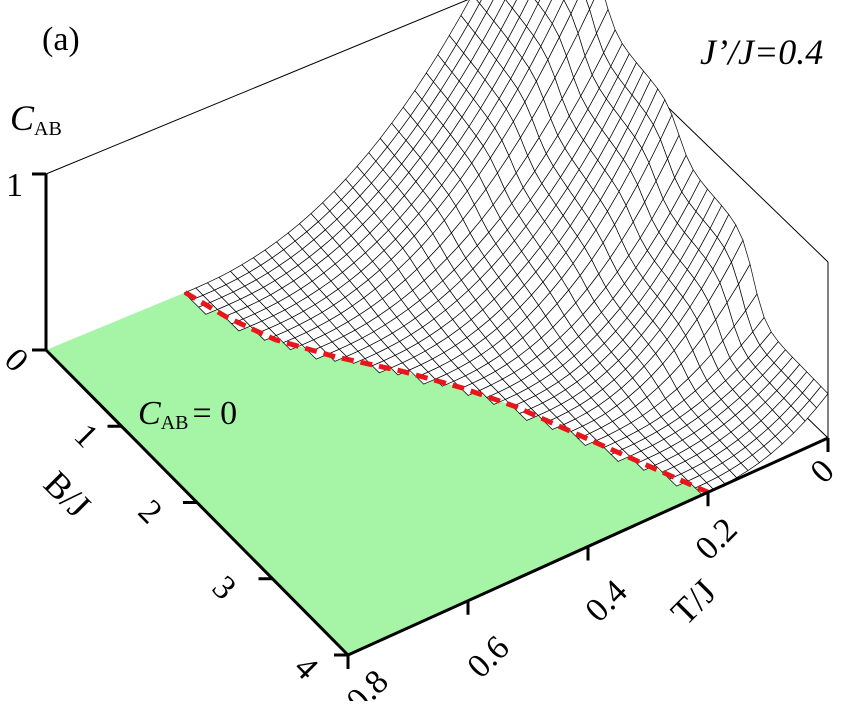 This screenshot has height=706, width=842. Describe the element at coordinates (149, 413) in the screenshot. I see `zero-region-label-main: C` at that location.